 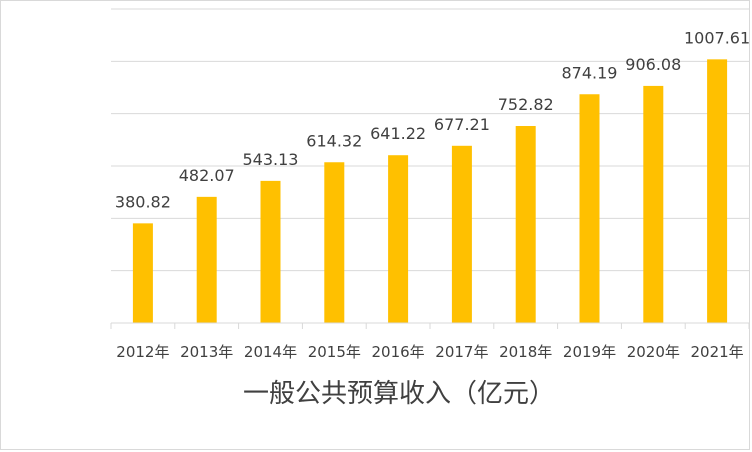 What do you see at coordinates (462, 124) in the screenshot?
I see `data-label: 677.21` at bounding box center [462, 124].